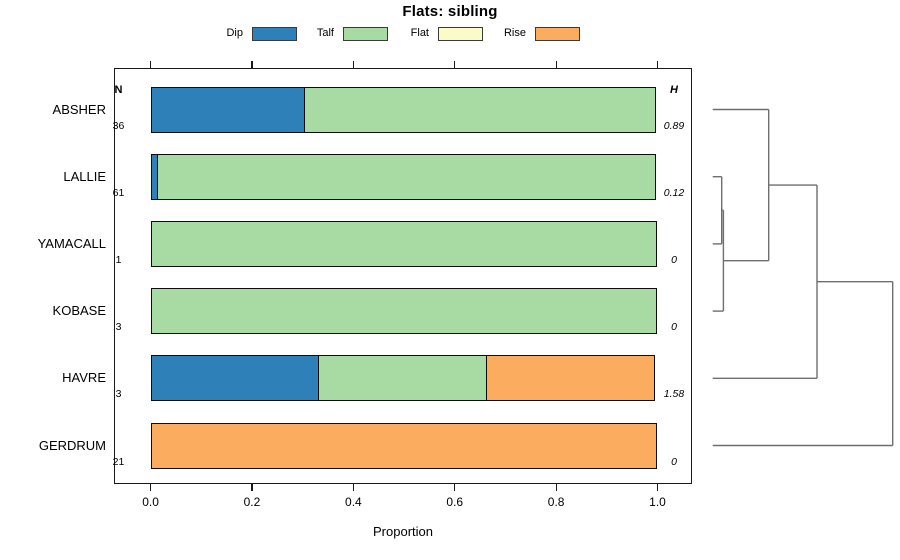  Describe the element at coordinates (674, 192) in the screenshot. I see `h-value: 0.12` at that location.